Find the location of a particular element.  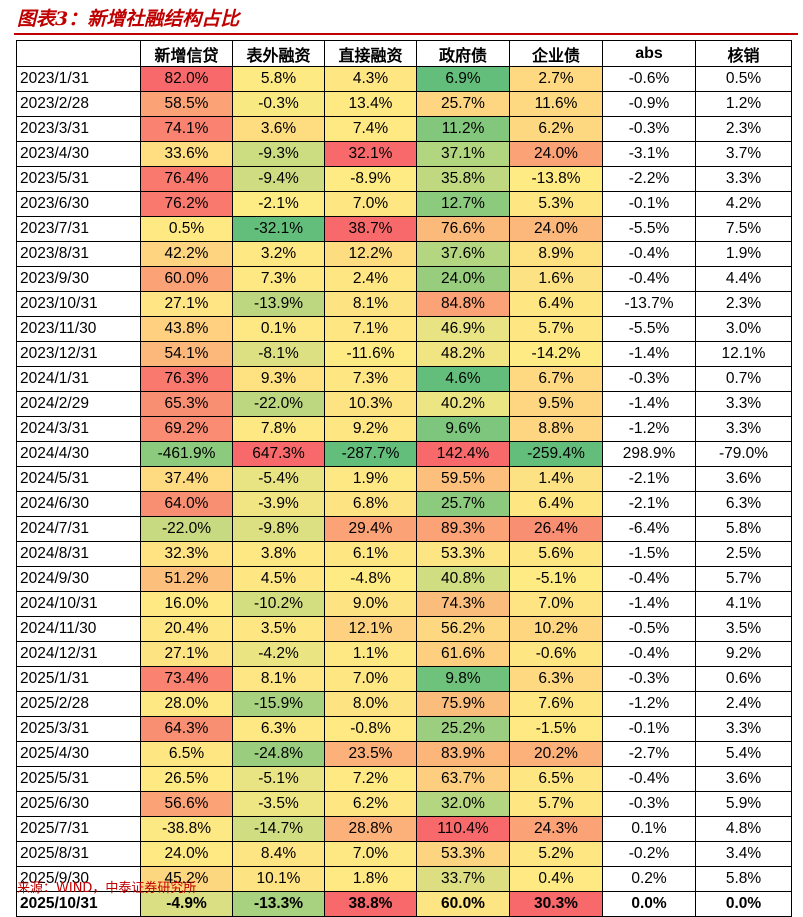

column-header: abs is located at coordinates (649, 53).